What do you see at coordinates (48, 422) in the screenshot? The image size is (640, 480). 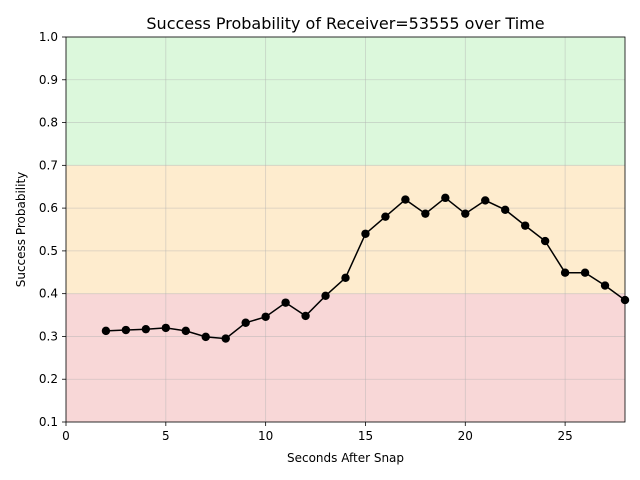 I see `y-tick-label-0: 0.1` at bounding box center [48, 422].